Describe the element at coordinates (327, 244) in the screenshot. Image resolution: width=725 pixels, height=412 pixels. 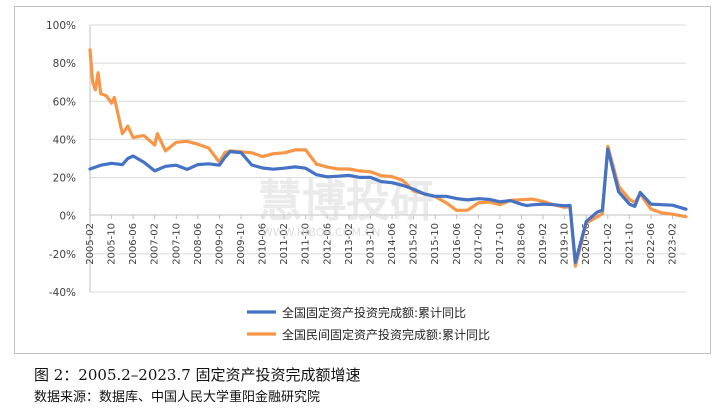
I see `x-tick-label: 2012-06` at that location.